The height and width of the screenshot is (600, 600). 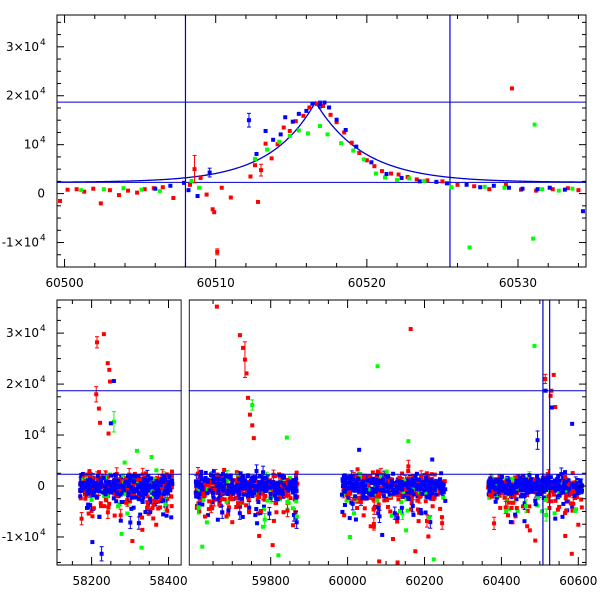 What do you see at coordinates (41, 194) in the screenshot?
I see `y-tick-label: 0` at bounding box center [41, 194].